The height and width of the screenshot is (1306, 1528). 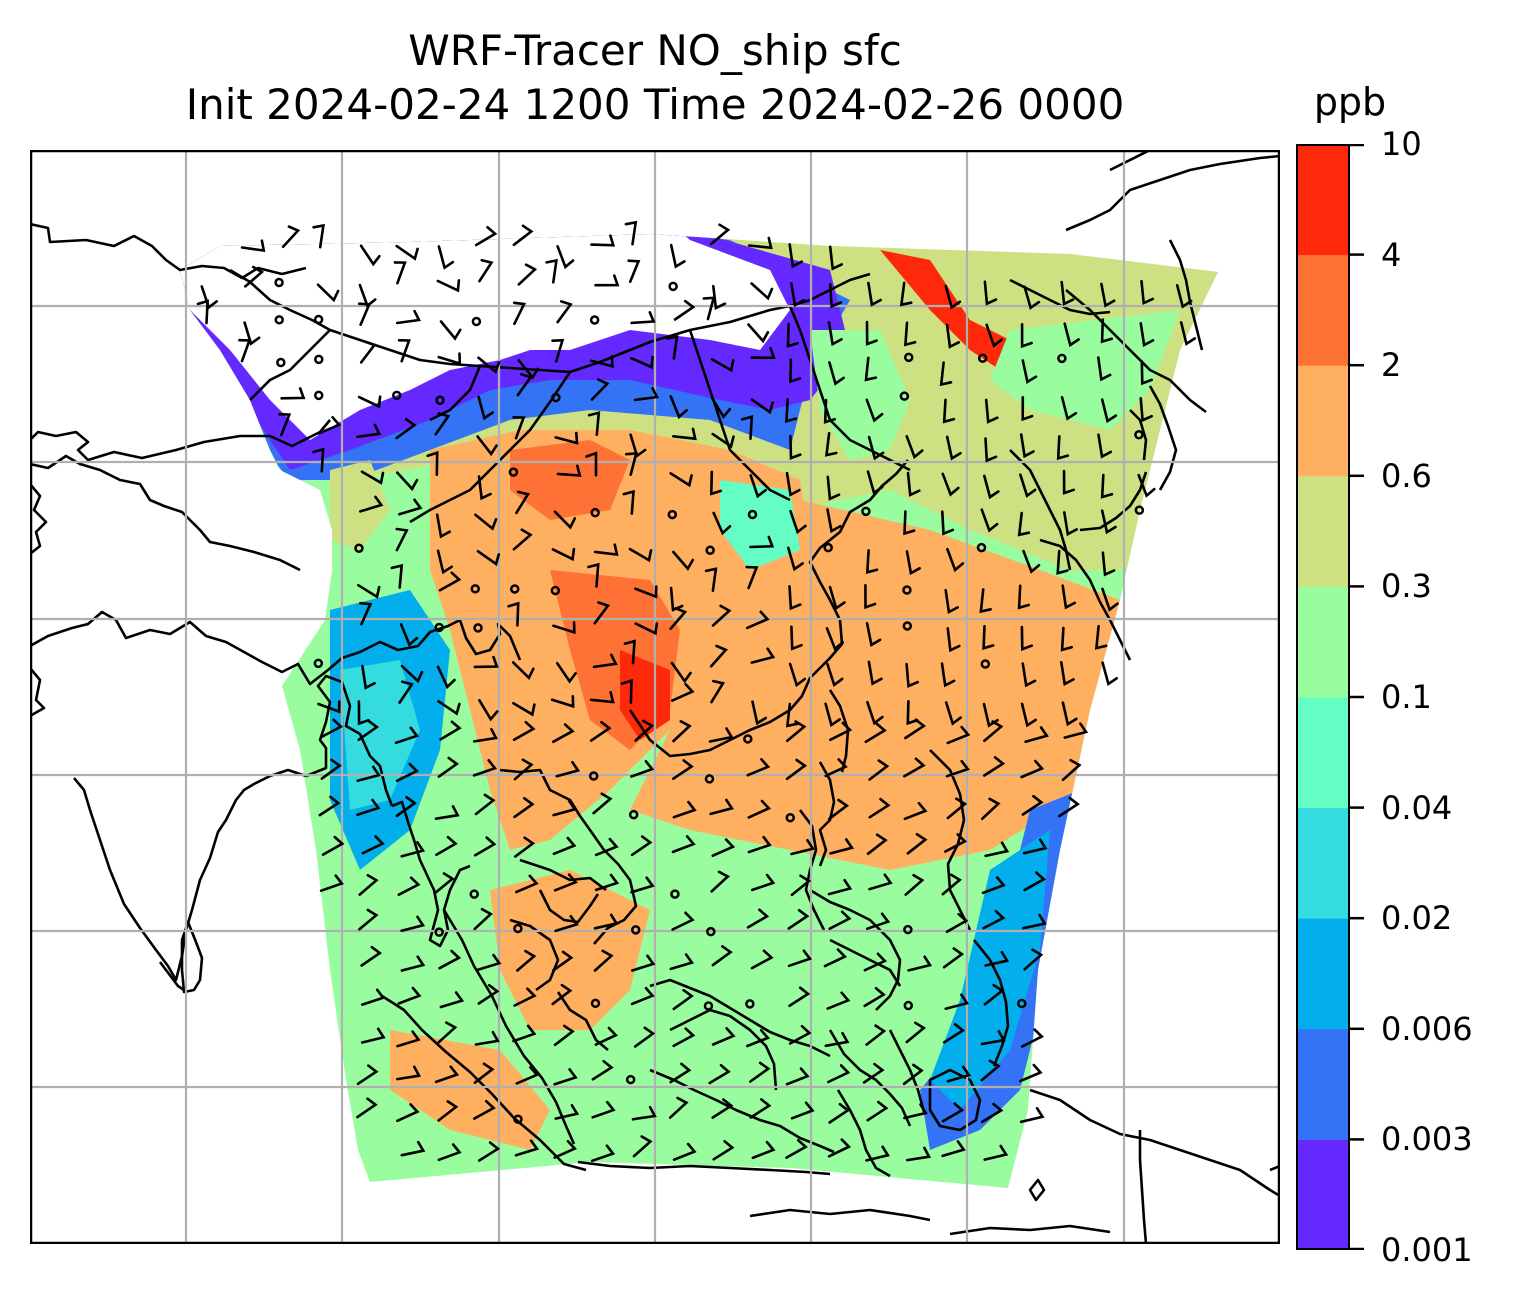 I want to click on colorbar-band, so click(x=1323, y=642).